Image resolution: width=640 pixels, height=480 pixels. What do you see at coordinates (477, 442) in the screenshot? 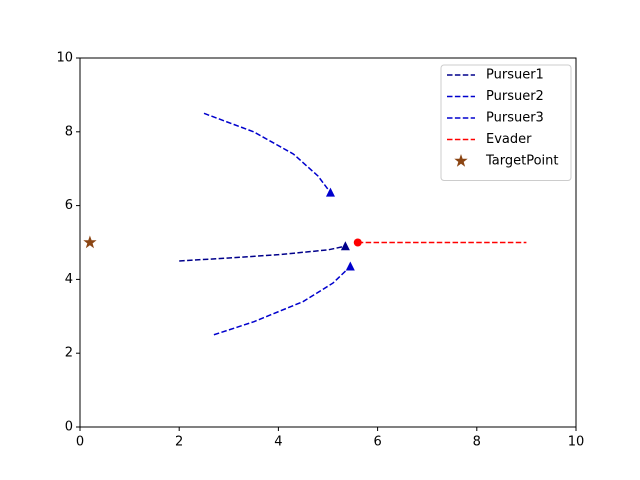
I see `x-tick-label: 8` at bounding box center [477, 442].